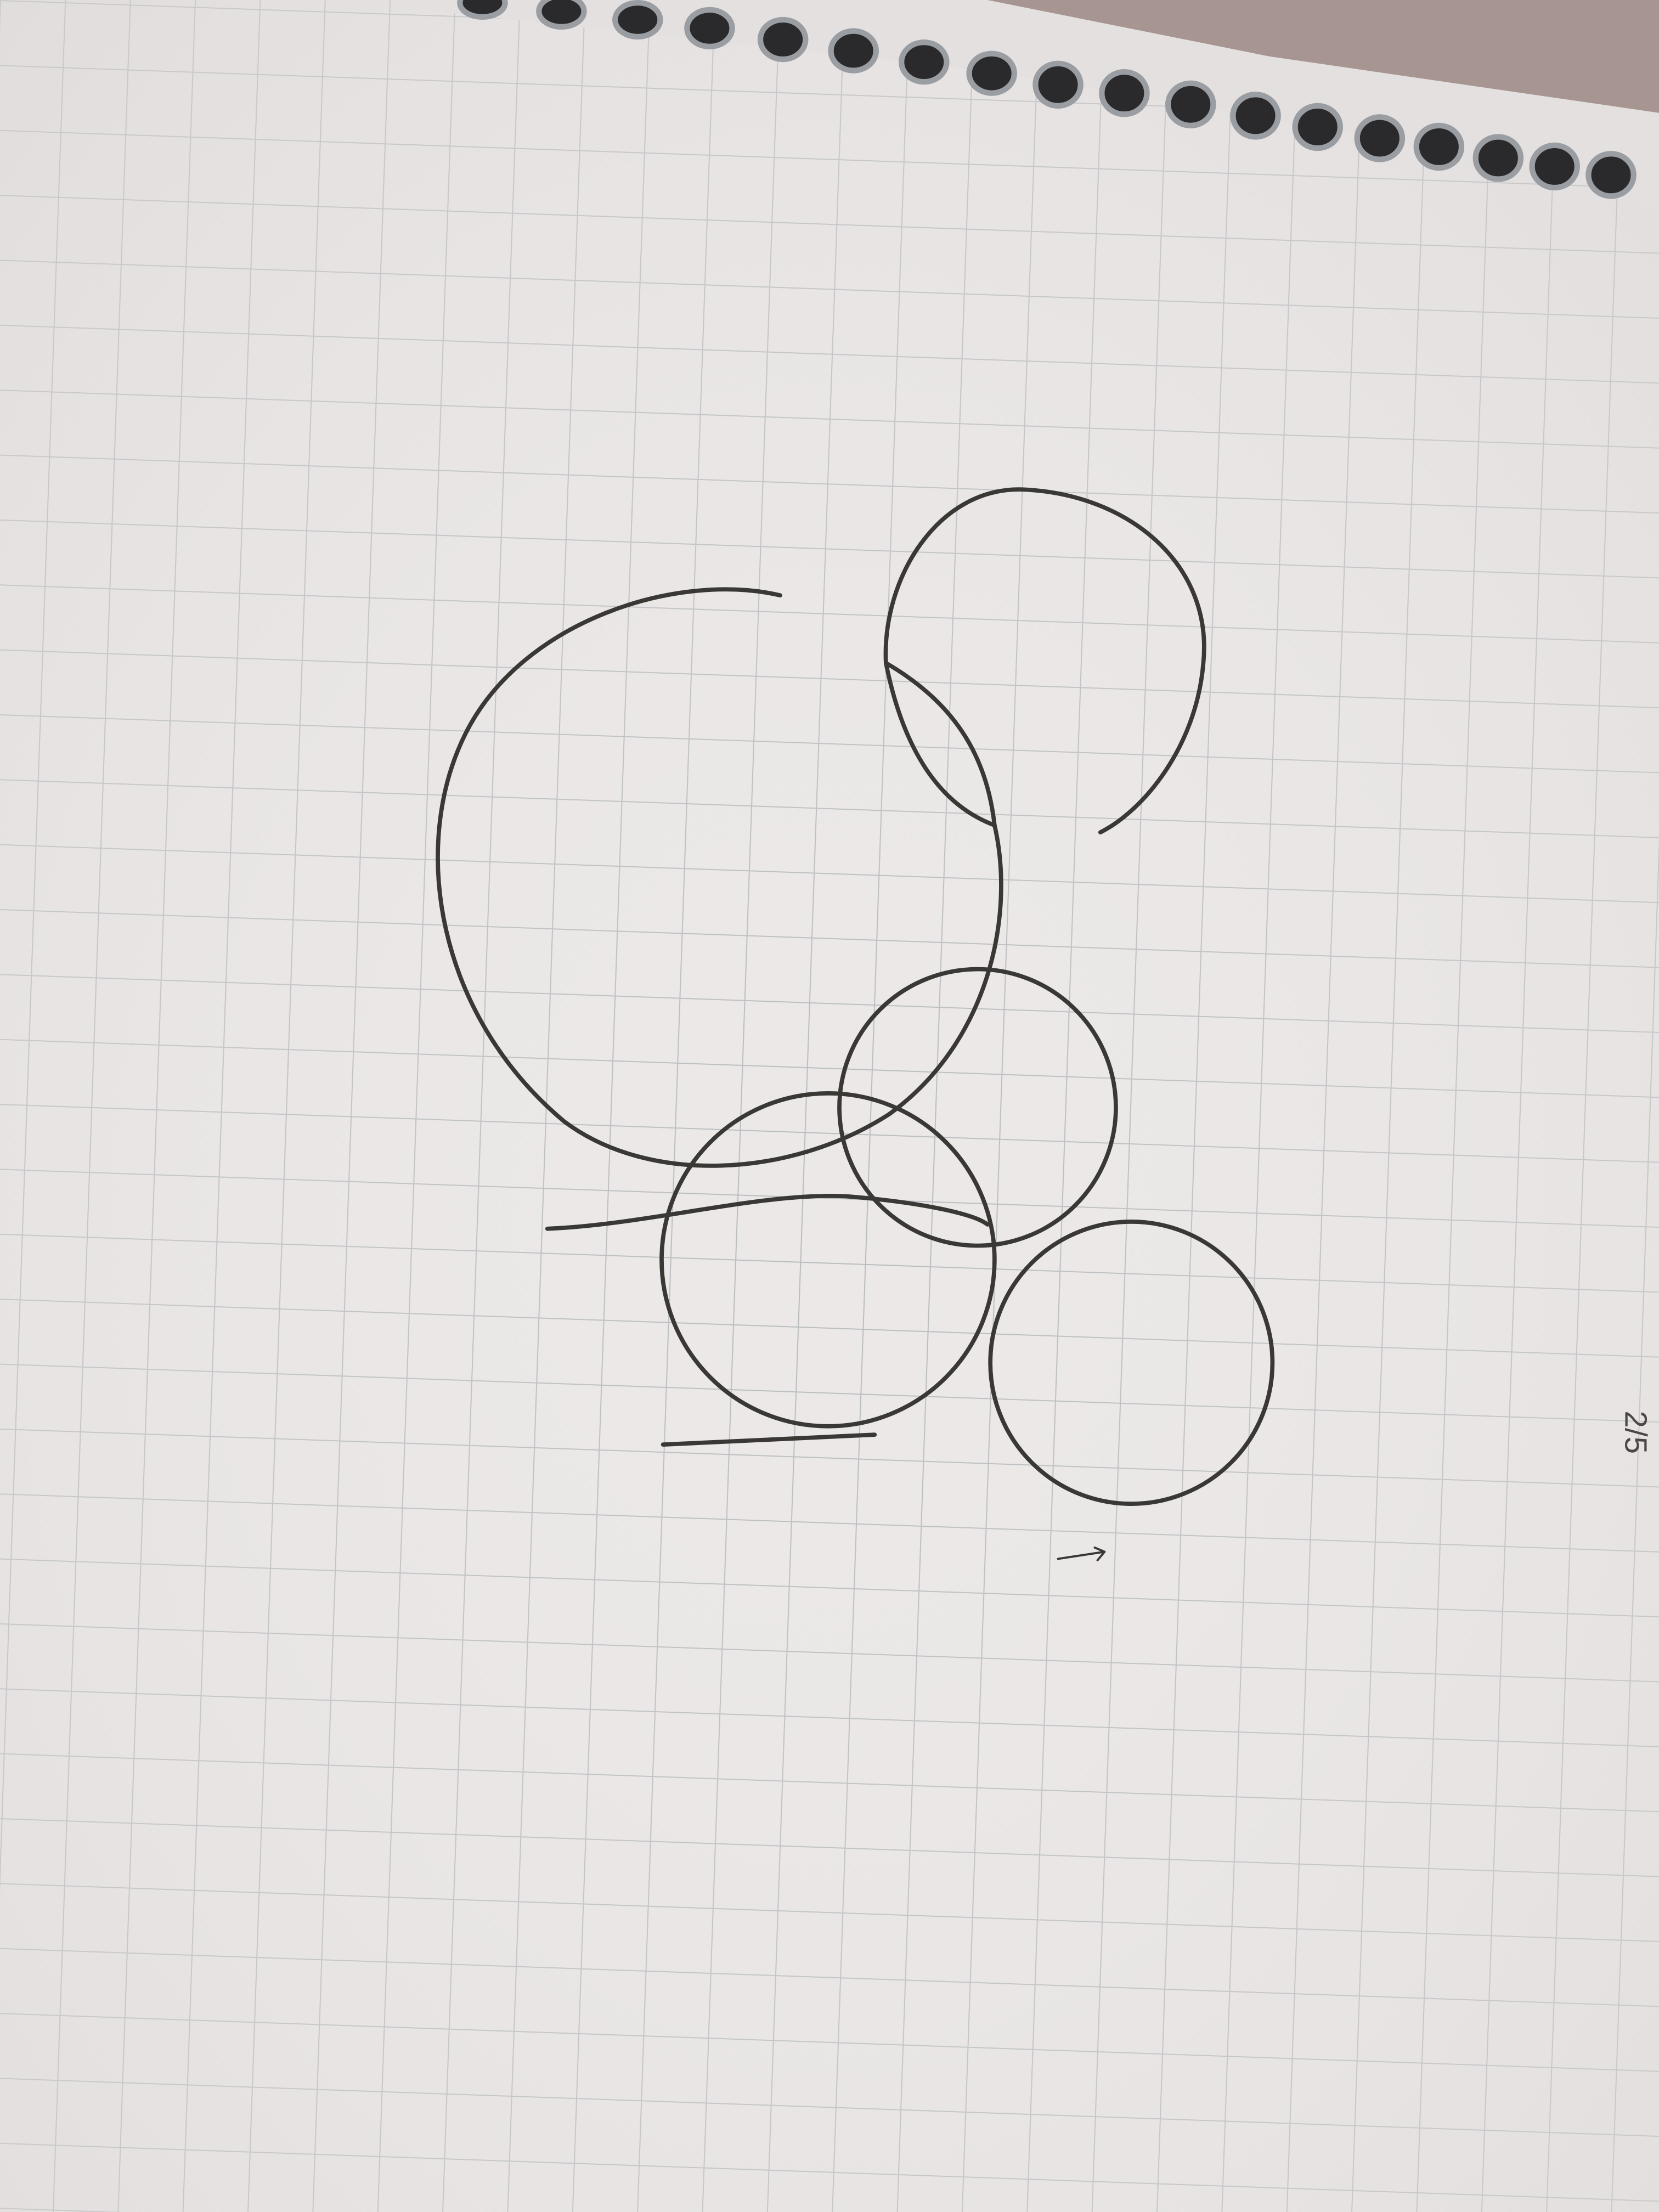 Image resolution: width=1659 pixels, height=2212 pixels. Describe the element at coordinates (1081, 1554) in the screenshot. I see `arrow` at that location.